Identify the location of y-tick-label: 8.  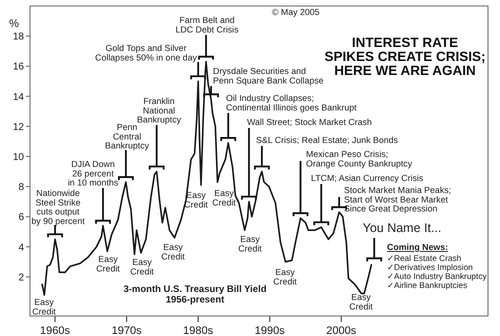
(21, 188).